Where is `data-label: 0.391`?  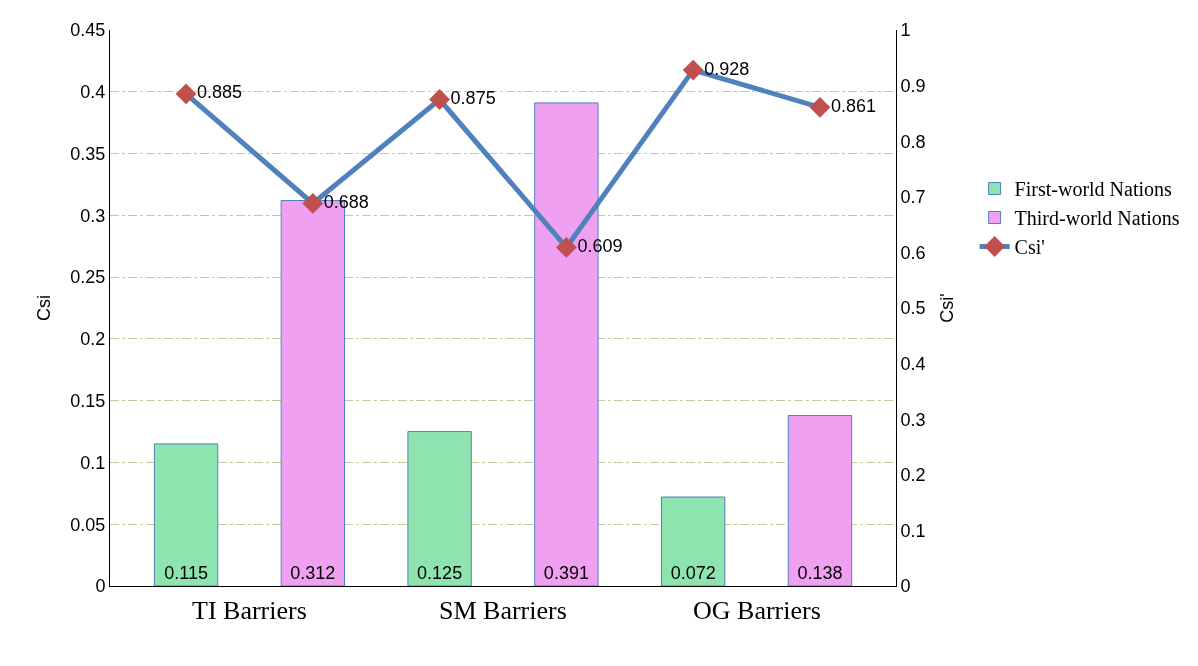
data-label: 0.391 is located at coordinates (566, 573).